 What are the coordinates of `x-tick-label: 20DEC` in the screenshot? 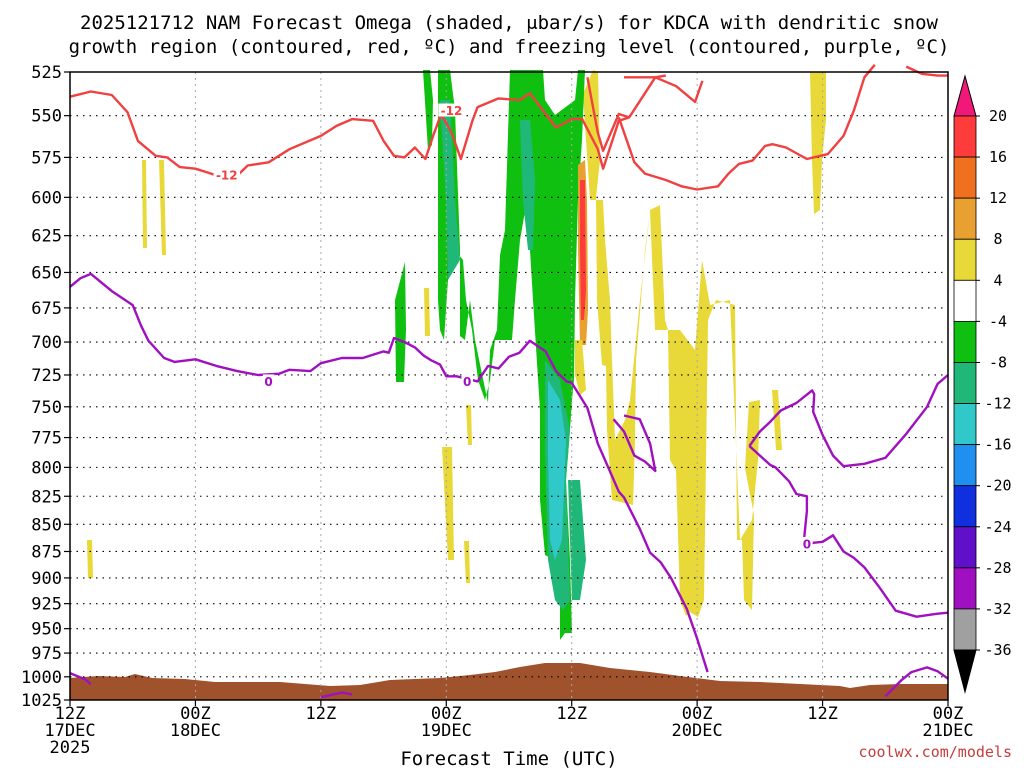 It's located at (697, 731).